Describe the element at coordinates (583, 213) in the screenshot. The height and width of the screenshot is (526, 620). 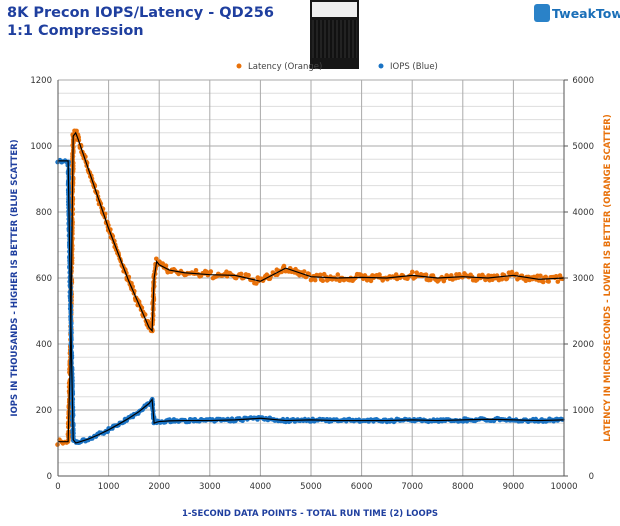
I see `y2-tick-label: 4000` at that location.